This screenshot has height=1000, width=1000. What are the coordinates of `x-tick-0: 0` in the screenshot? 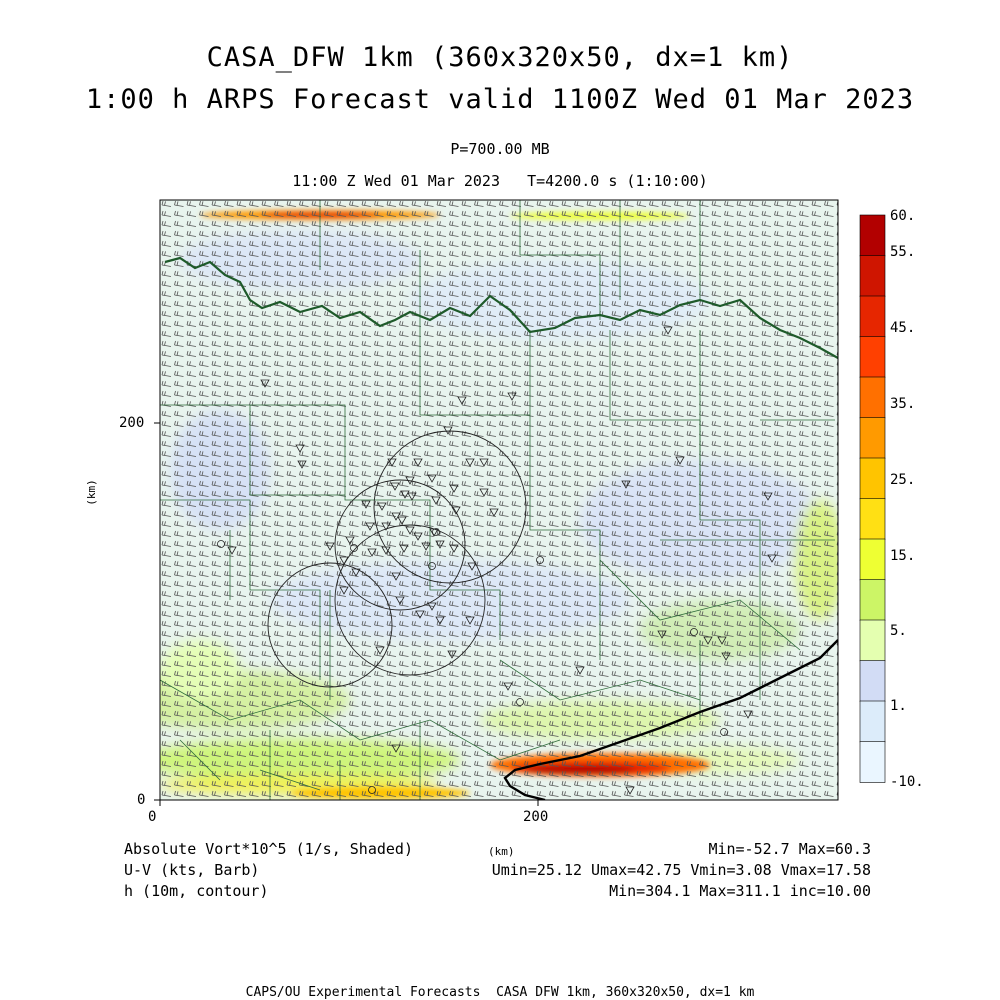 It's located at (152, 817).